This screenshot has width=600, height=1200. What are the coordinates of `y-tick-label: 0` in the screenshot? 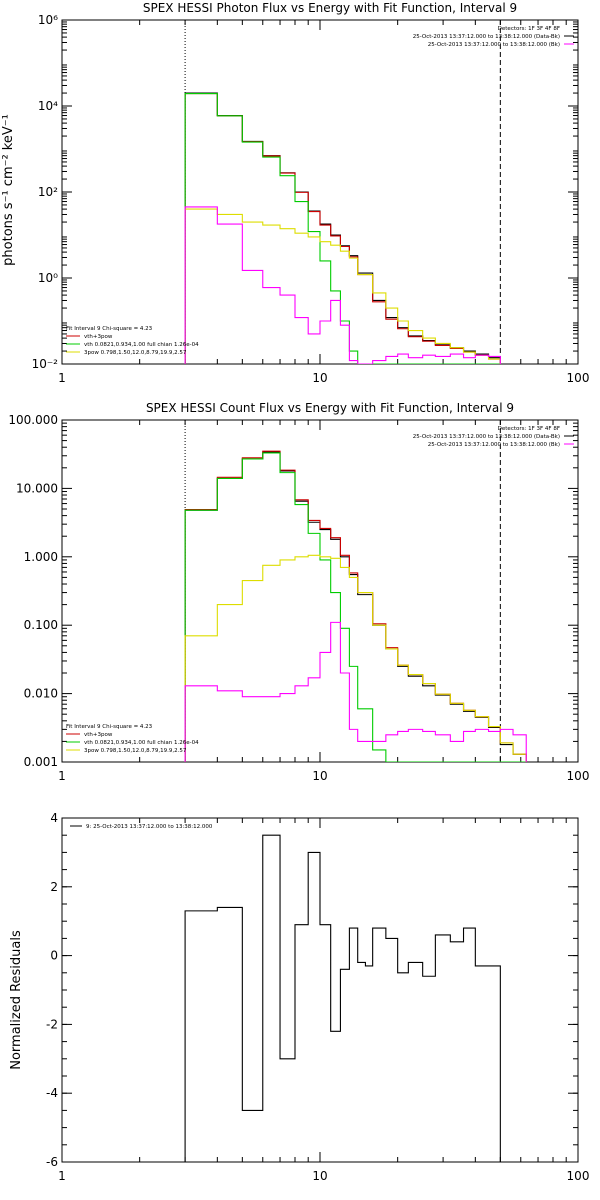 It's located at (54, 956).